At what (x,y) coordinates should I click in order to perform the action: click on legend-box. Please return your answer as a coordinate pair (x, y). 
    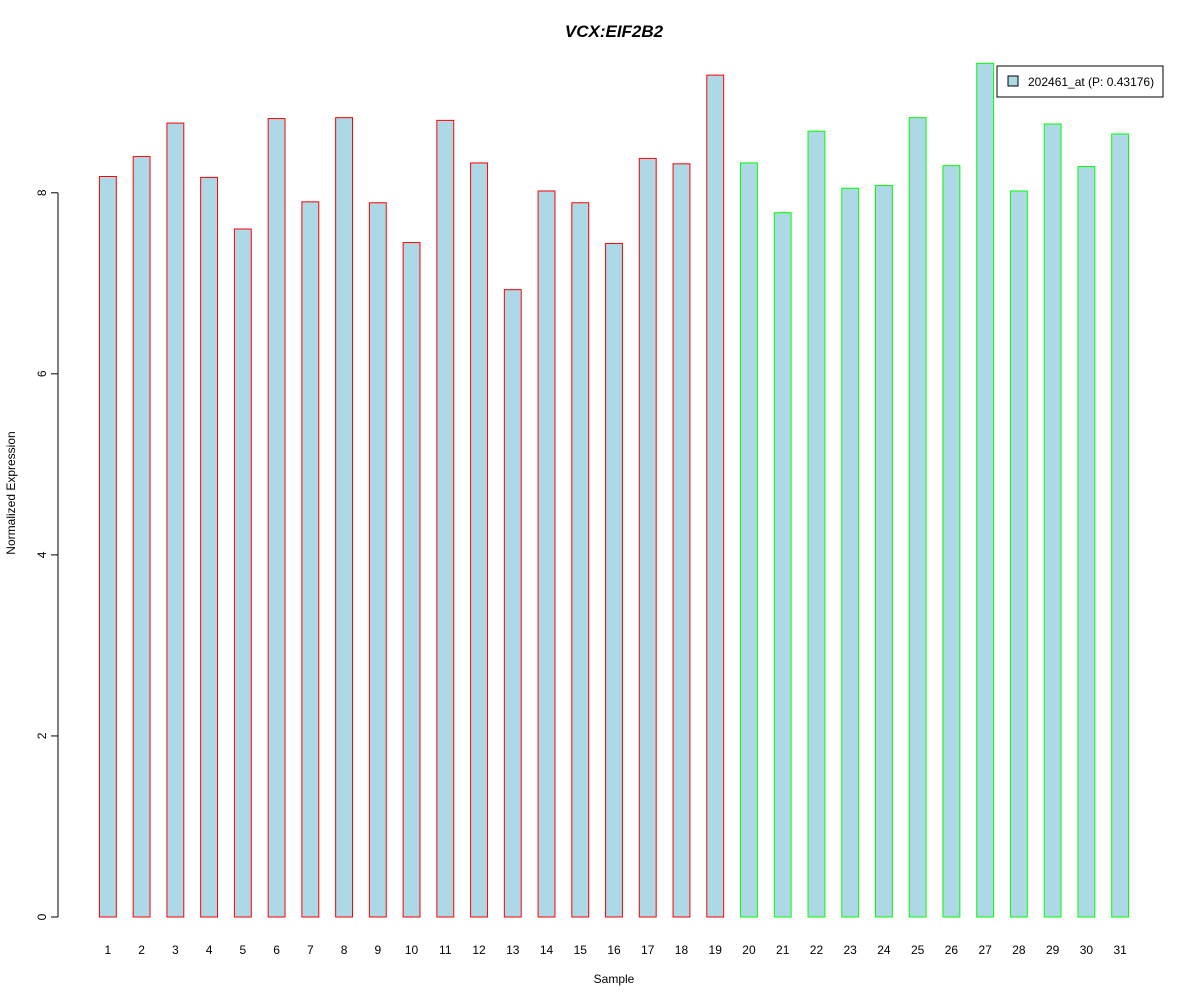
    Looking at the image, I should click on (1080, 81).